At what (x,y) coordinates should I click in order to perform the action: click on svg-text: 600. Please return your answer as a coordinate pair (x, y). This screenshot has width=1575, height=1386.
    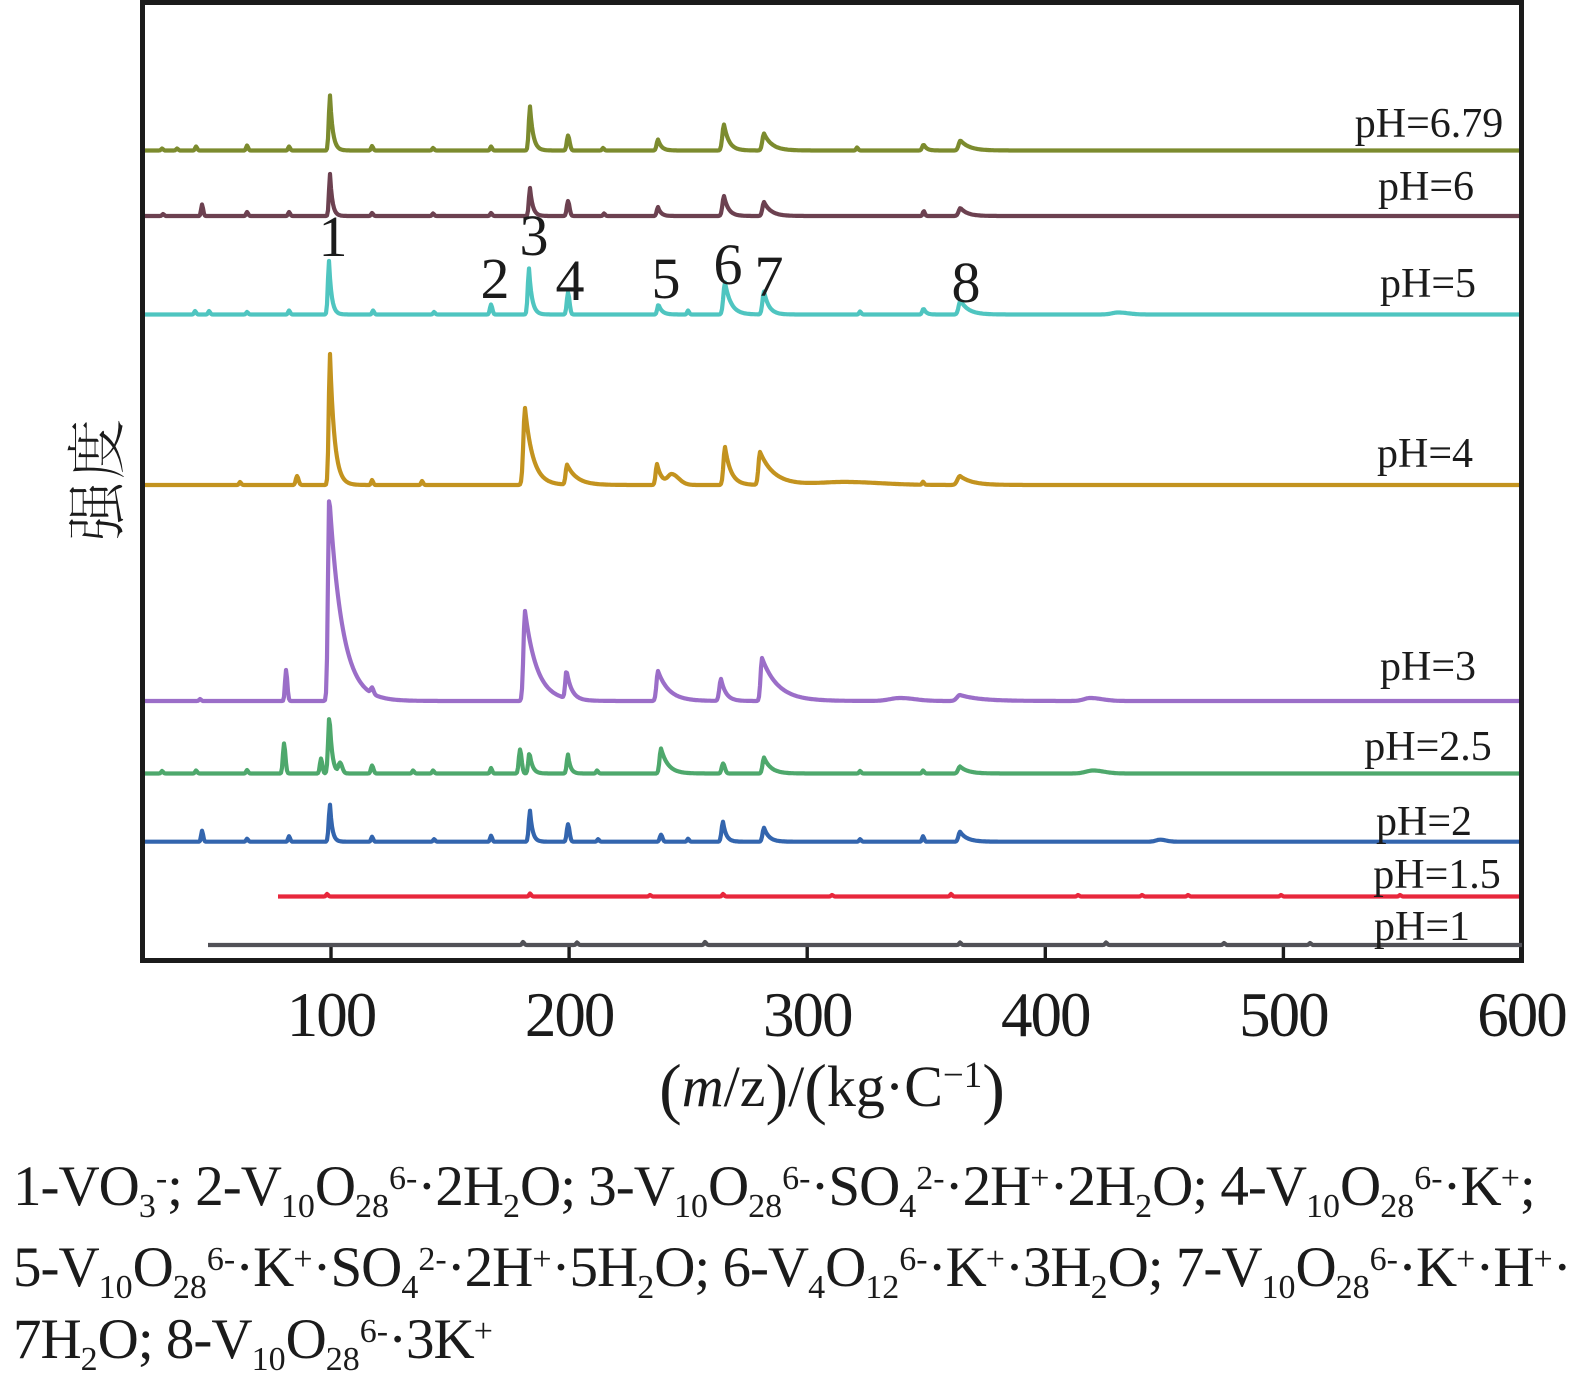
    Looking at the image, I should click on (1521, 1015).